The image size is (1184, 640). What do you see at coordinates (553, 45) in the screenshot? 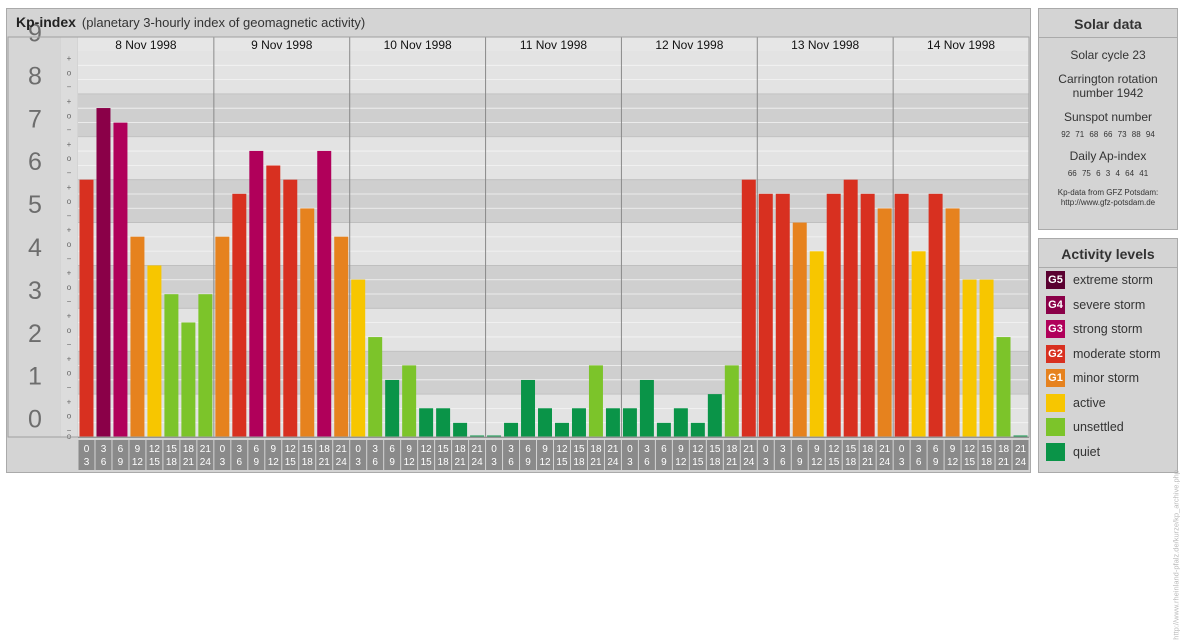
I see `day-label: 11 Nov 1998` at bounding box center [553, 45].